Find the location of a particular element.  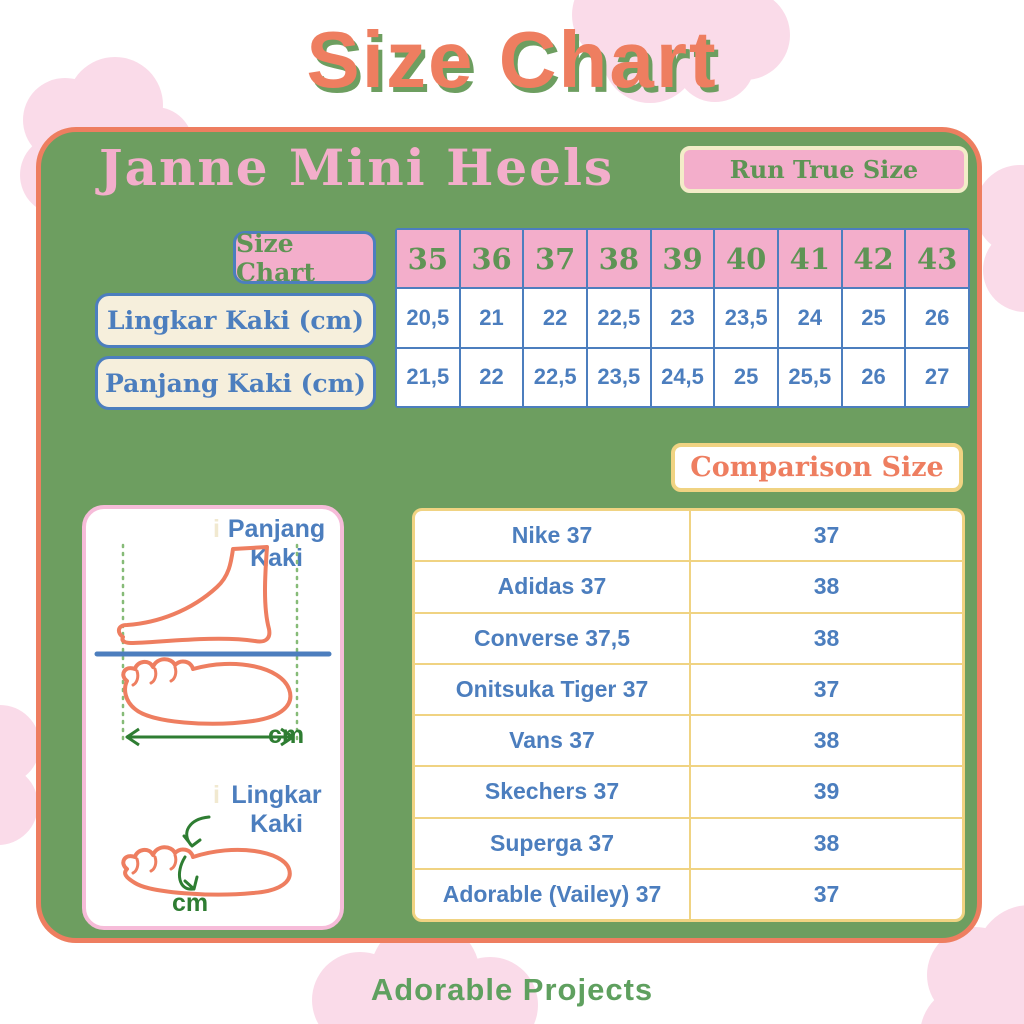

length-row-label: Panjang Kaki (cm) is located at coordinates (235, 383).